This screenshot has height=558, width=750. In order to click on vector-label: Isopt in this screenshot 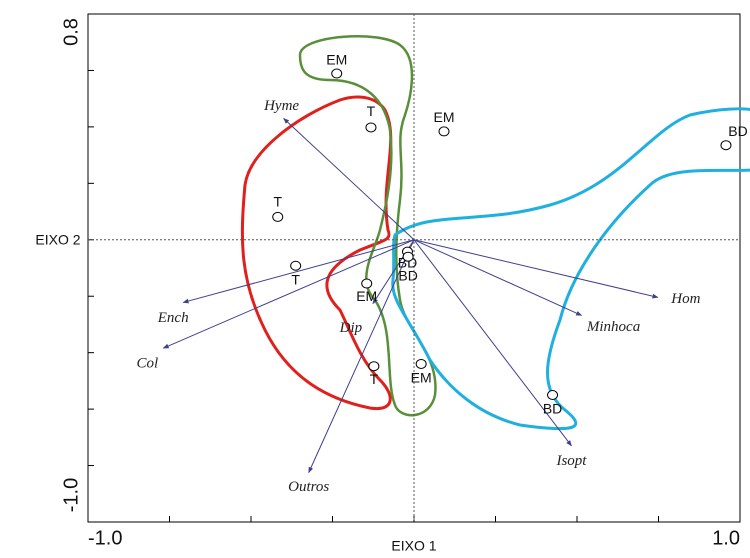, I will do `click(571, 461)`.